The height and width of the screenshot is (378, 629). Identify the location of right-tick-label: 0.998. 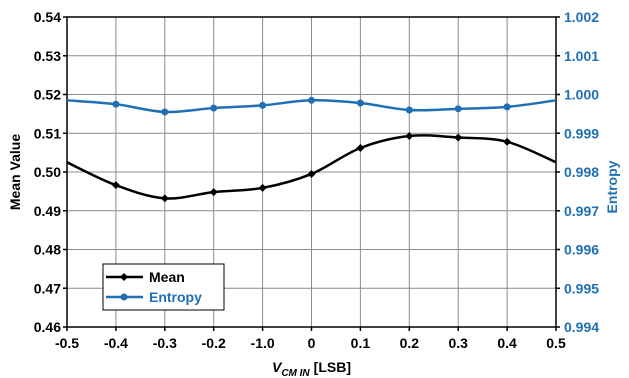
(581, 172).